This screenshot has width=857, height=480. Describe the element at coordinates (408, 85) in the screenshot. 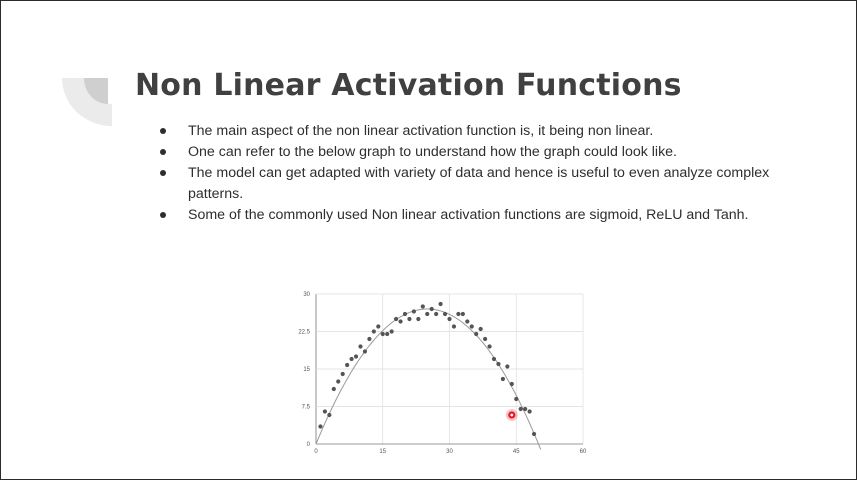

I see `slide-title: Non Linear Activation Functions` at that location.